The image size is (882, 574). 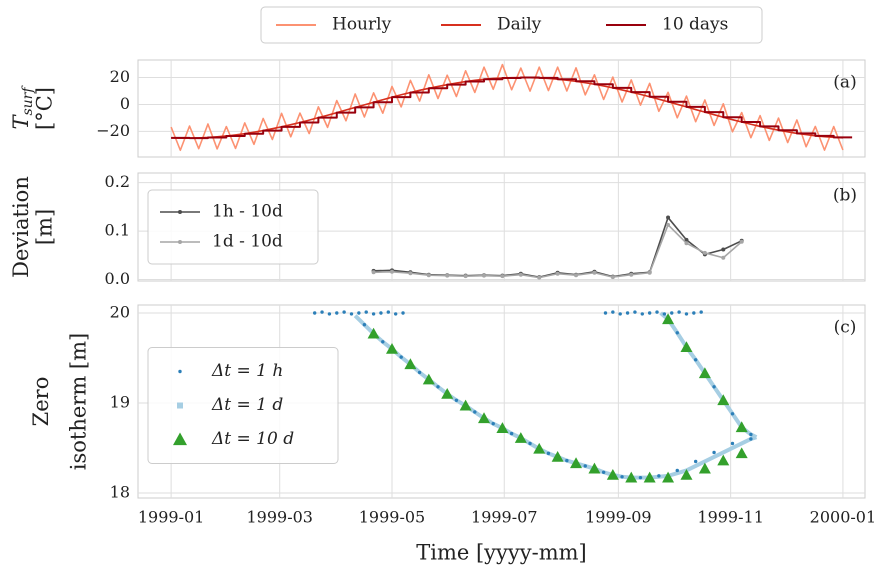 What do you see at coordinates (845, 196) in the screenshot?
I see `panel-label: (b)` at bounding box center [845, 196].